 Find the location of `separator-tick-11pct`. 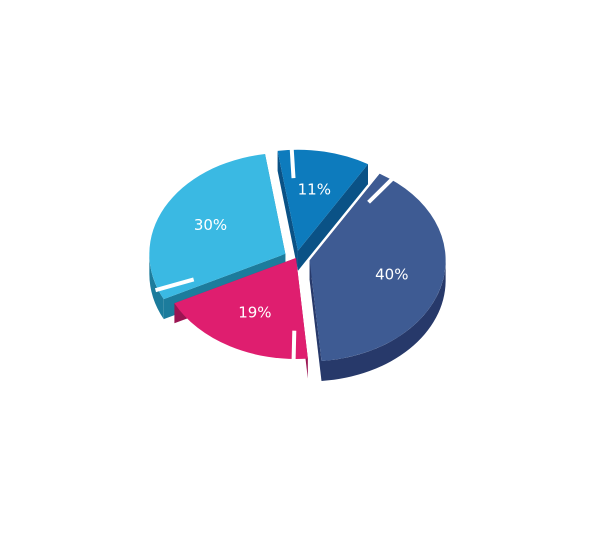

separator-tick-11pct is located at coordinates (292, 163).